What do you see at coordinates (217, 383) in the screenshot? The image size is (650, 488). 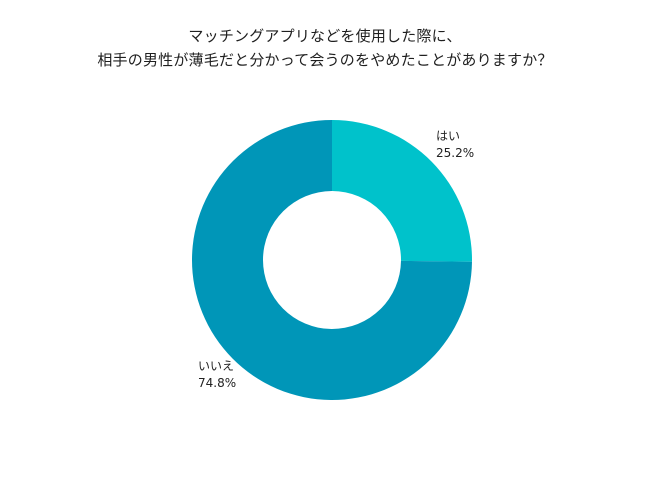 I see `slice-value-no: 74.8%` at bounding box center [217, 383].